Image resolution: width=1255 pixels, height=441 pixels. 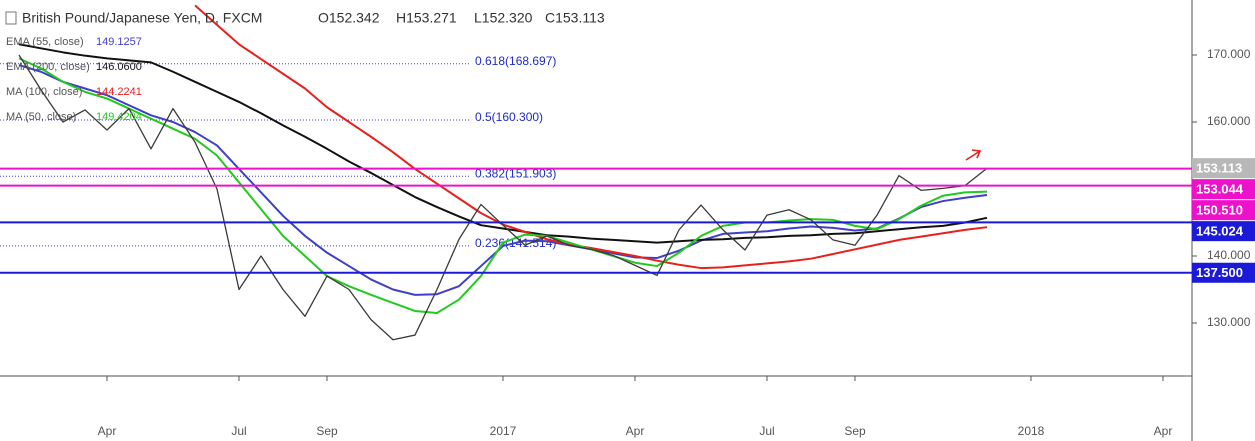 I want to click on level-label: 153.044, so click(x=1220, y=189).